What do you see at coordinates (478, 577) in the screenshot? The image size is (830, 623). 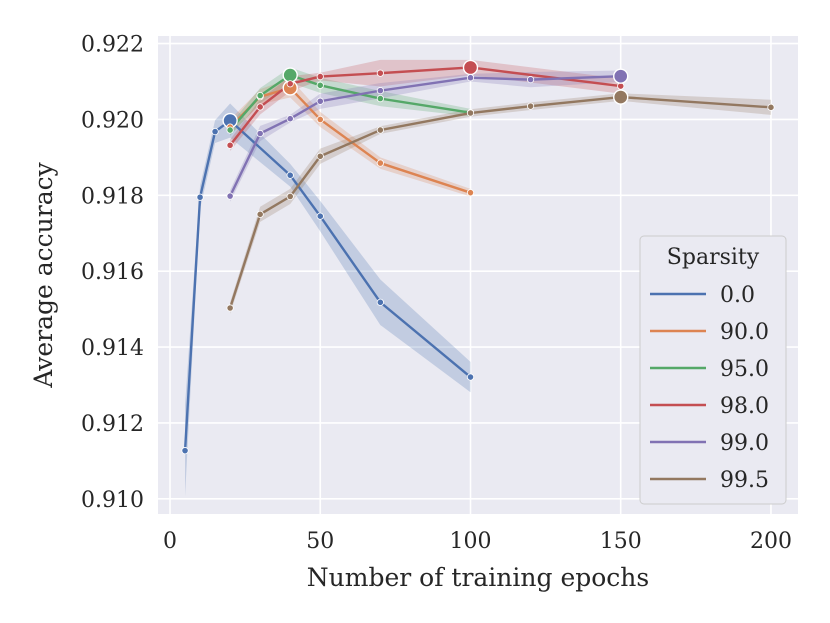 I see `x-axis-label: Number of training epochs` at bounding box center [478, 577].